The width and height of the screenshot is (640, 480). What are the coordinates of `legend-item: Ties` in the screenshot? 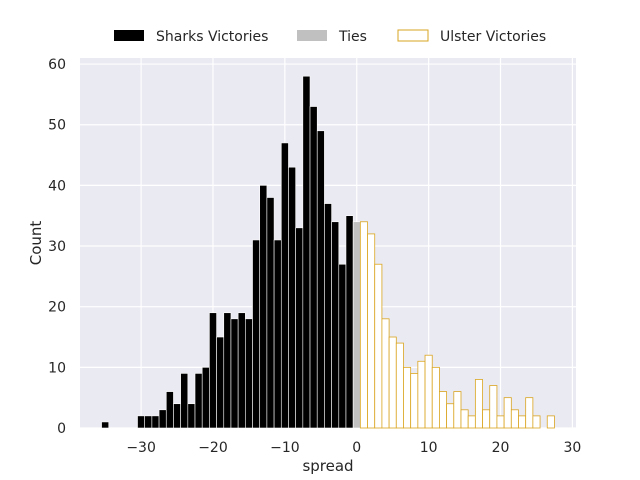 It's located at (332, 37).